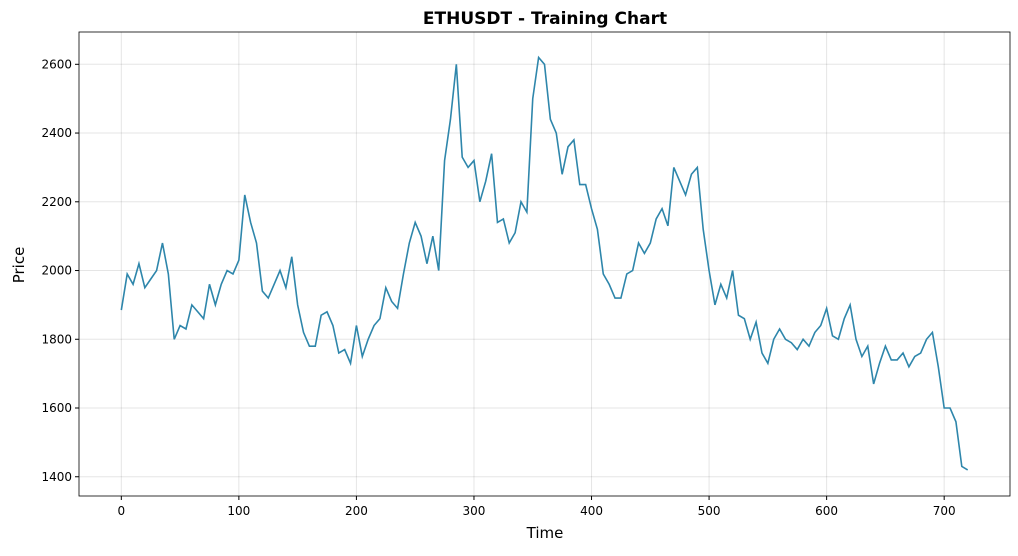 The image size is (1018, 556). What do you see at coordinates (56, 408) in the screenshot?
I see `y-tick-label: 1600` at bounding box center [56, 408].